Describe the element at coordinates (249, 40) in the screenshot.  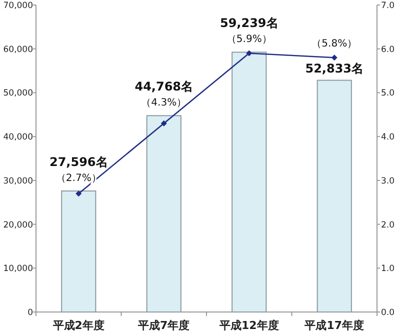
I see `data-label: （5.9%）` at that location.